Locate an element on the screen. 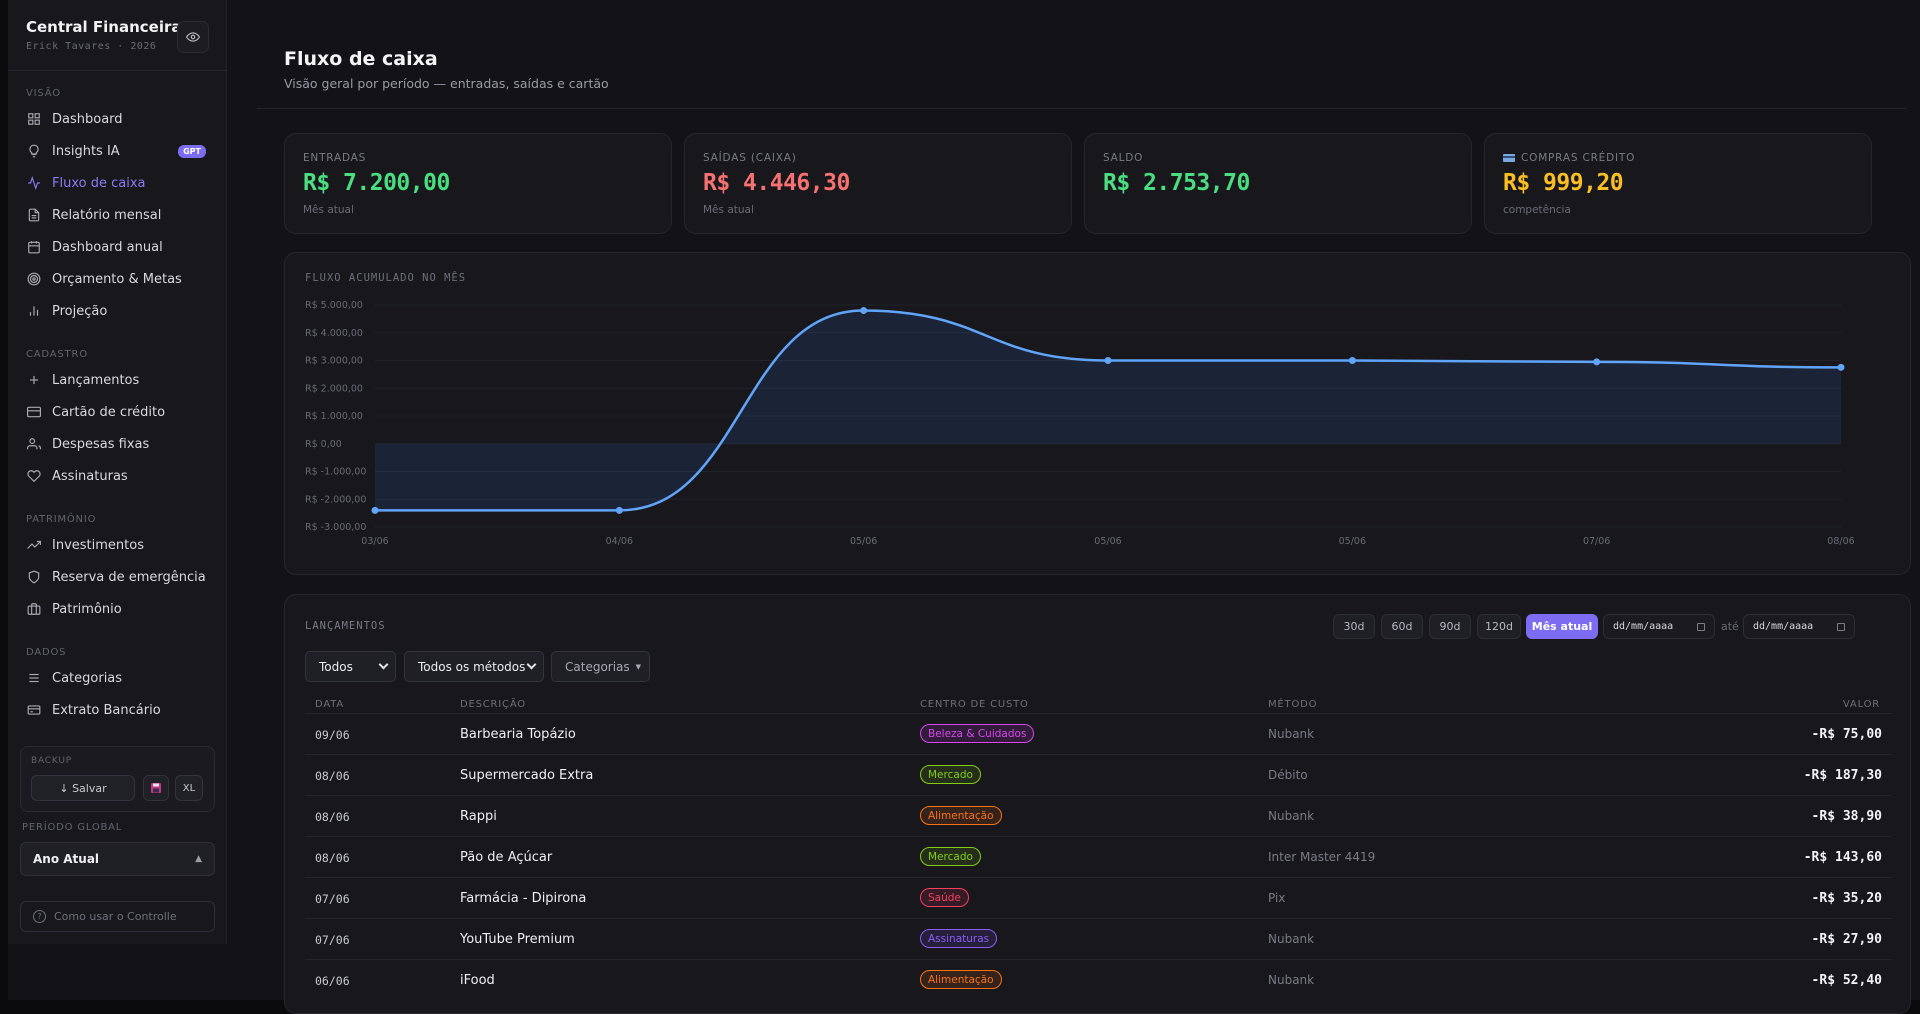 This screenshot has height=1014, width=1920. sidebar-item-dashboard-anual: Dashboard anual is located at coordinates (119, 247).